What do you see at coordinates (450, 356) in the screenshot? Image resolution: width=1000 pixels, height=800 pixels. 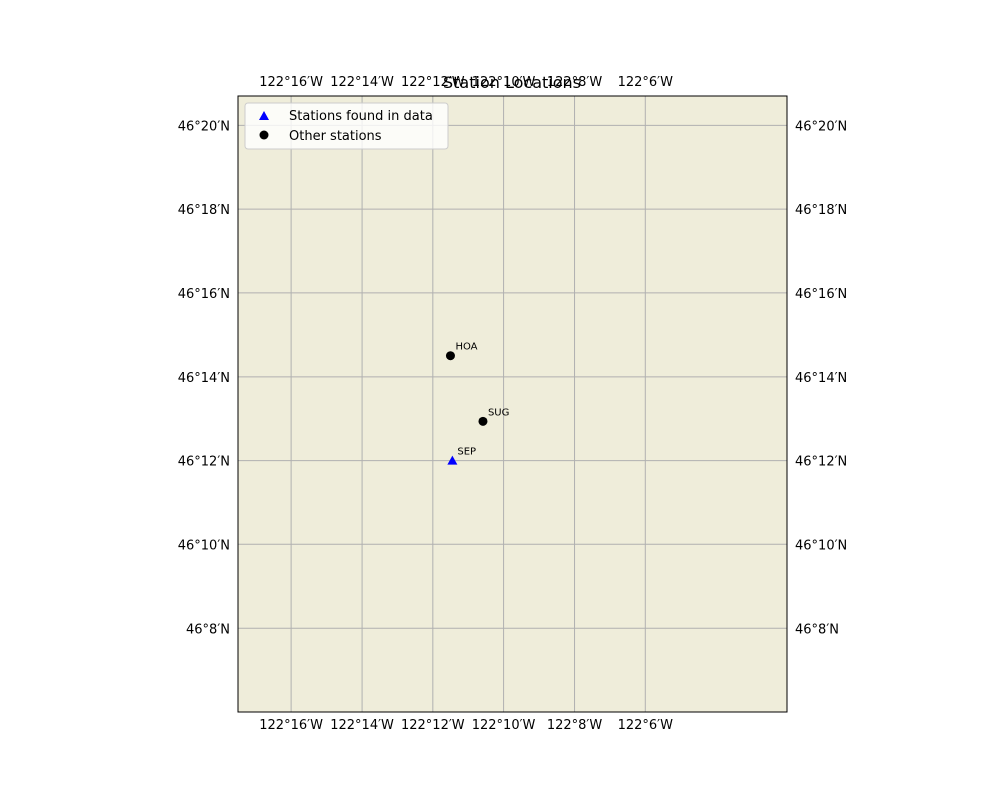 I see `station-circle-marker-hoa` at bounding box center [450, 356].